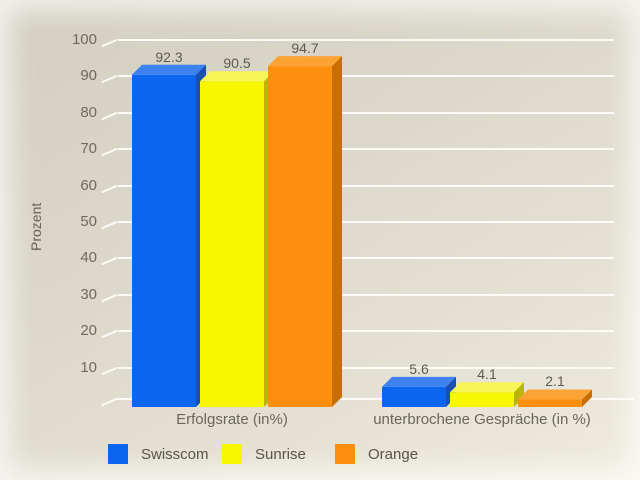  What do you see at coordinates (88, 258) in the screenshot?
I see `y-tick-label: 40` at bounding box center [88, 258].